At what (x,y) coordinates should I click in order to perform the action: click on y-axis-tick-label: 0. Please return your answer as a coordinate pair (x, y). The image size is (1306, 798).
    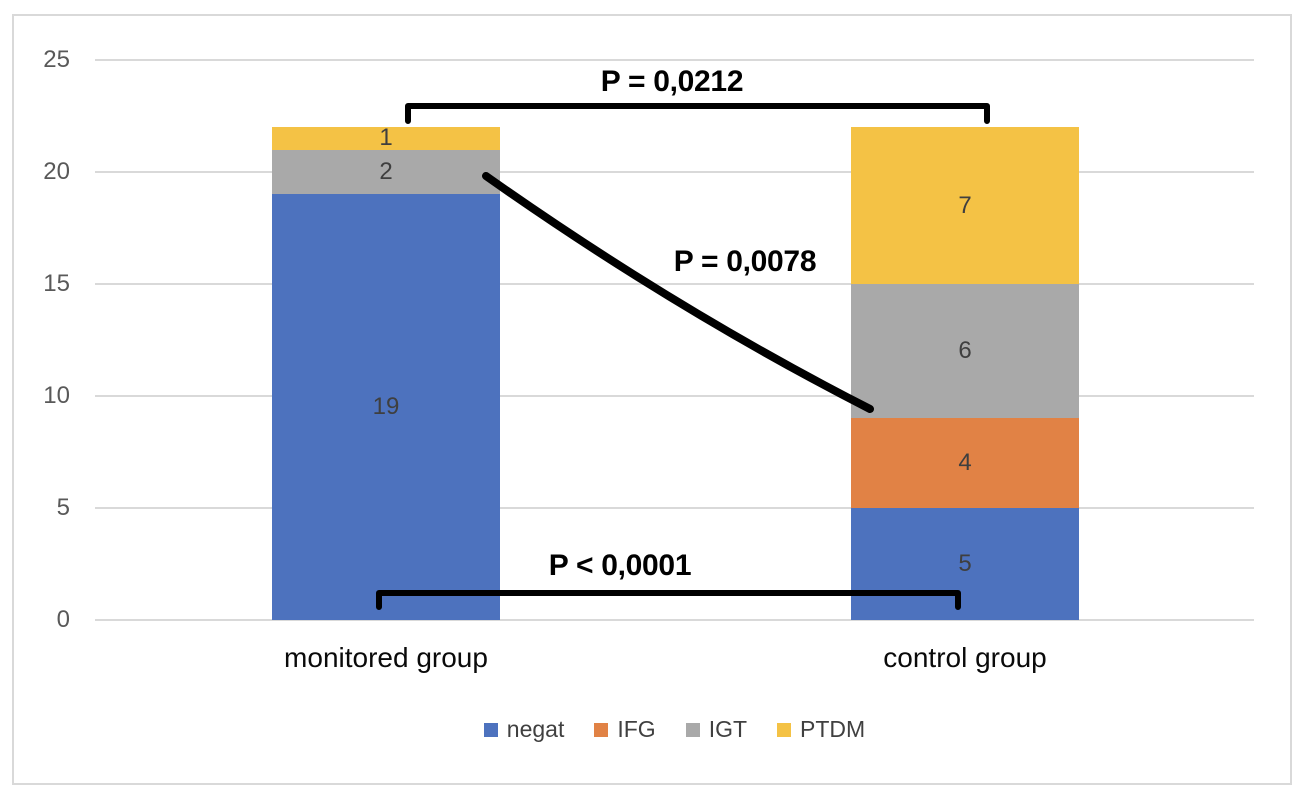
    Looking at the image, I should click on (63, 619).